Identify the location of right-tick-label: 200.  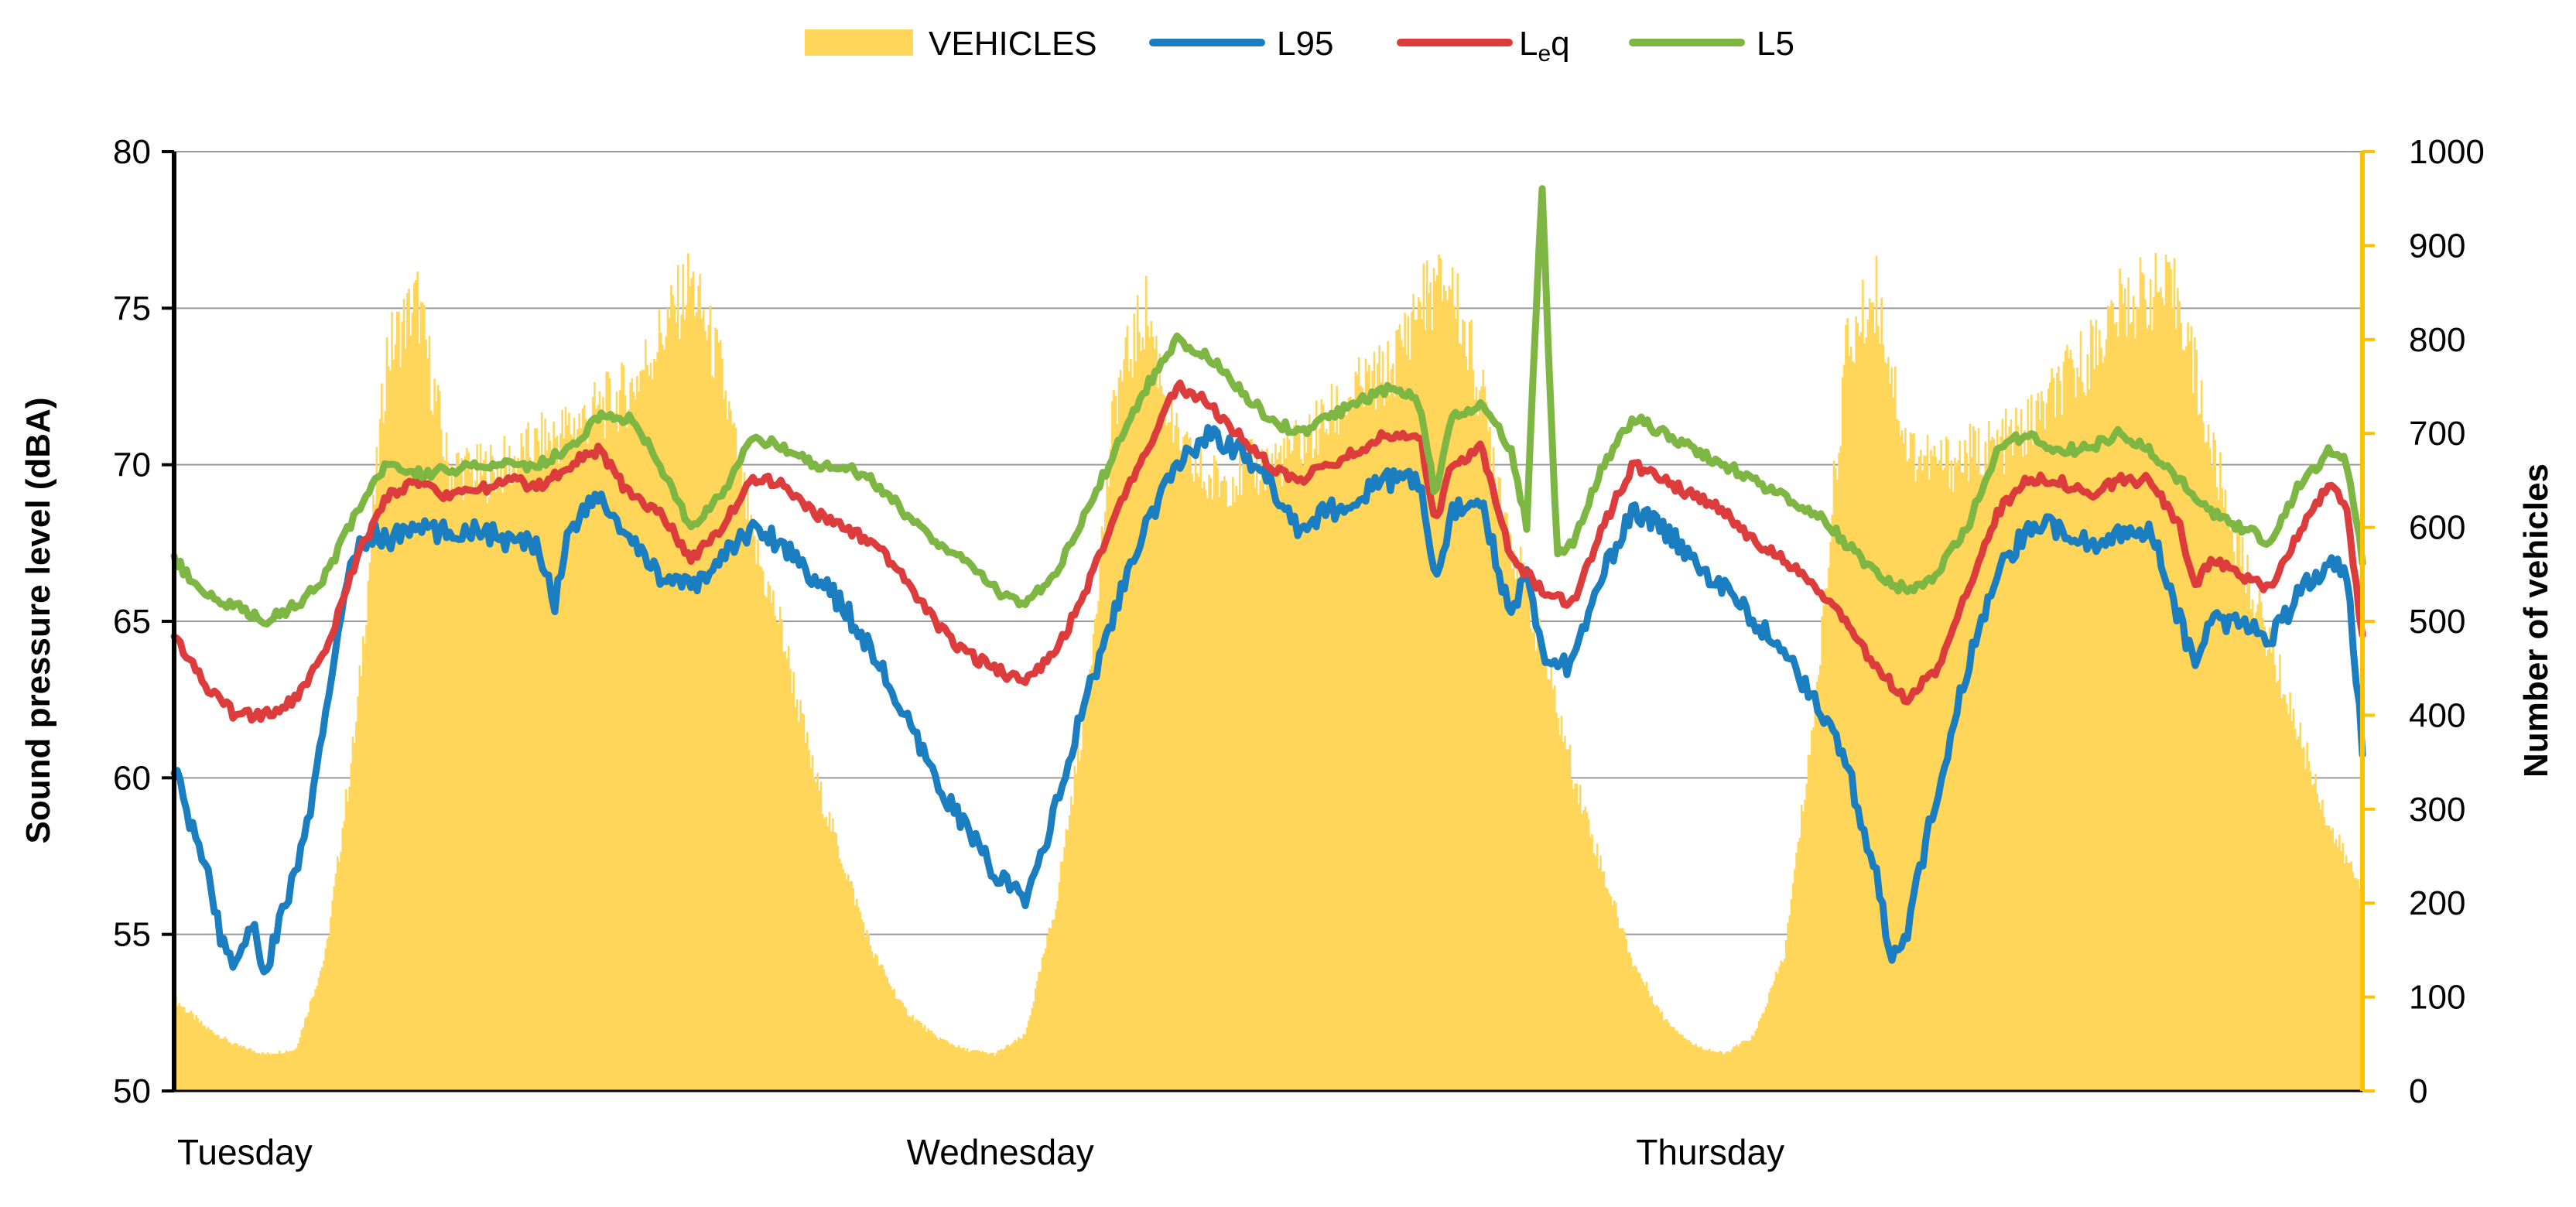
(2437, 903).